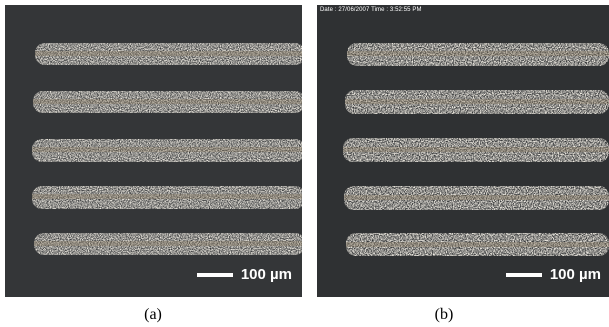 This screenshot has width=609, height=327. Describe the element at coordinates (153, 314) in the screenshot. I see `panel-caption-a: (a)` at that location.